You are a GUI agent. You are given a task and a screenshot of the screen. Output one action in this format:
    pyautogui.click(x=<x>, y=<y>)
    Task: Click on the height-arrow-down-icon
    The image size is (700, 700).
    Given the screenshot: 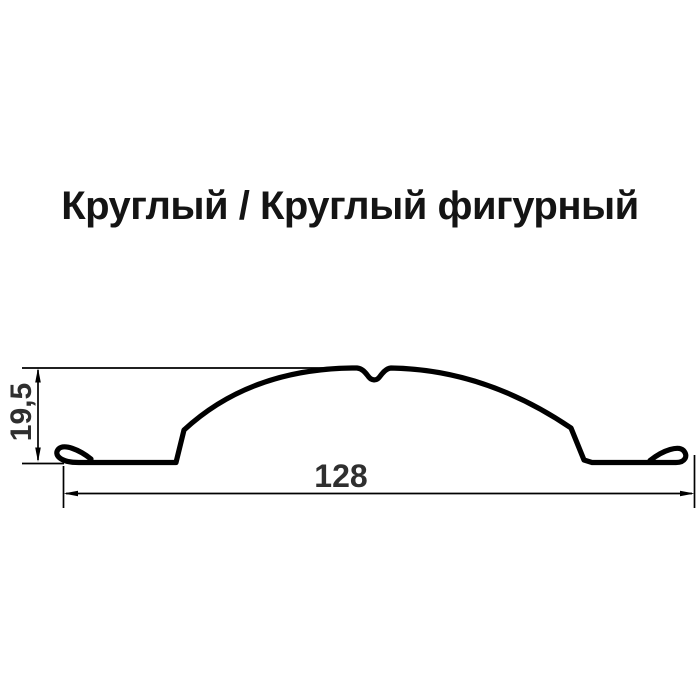 What is the action you would take?
    pyautogui.click(x=38, y=454)
    